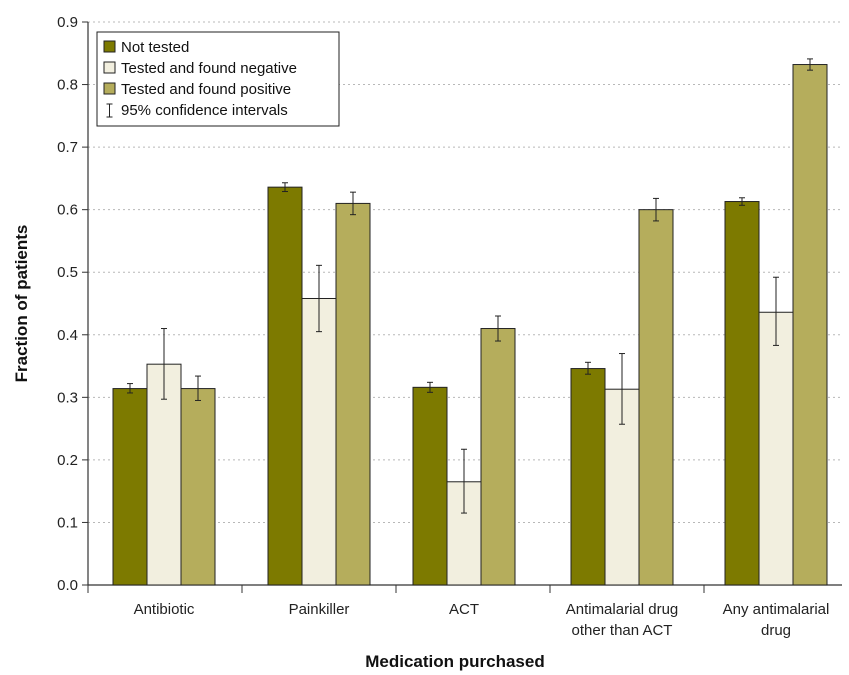  What do you see at coordinates (67, 585) in the screenshot?
I see `y-tick-label: 0.0` at bounding box center [67, 585].